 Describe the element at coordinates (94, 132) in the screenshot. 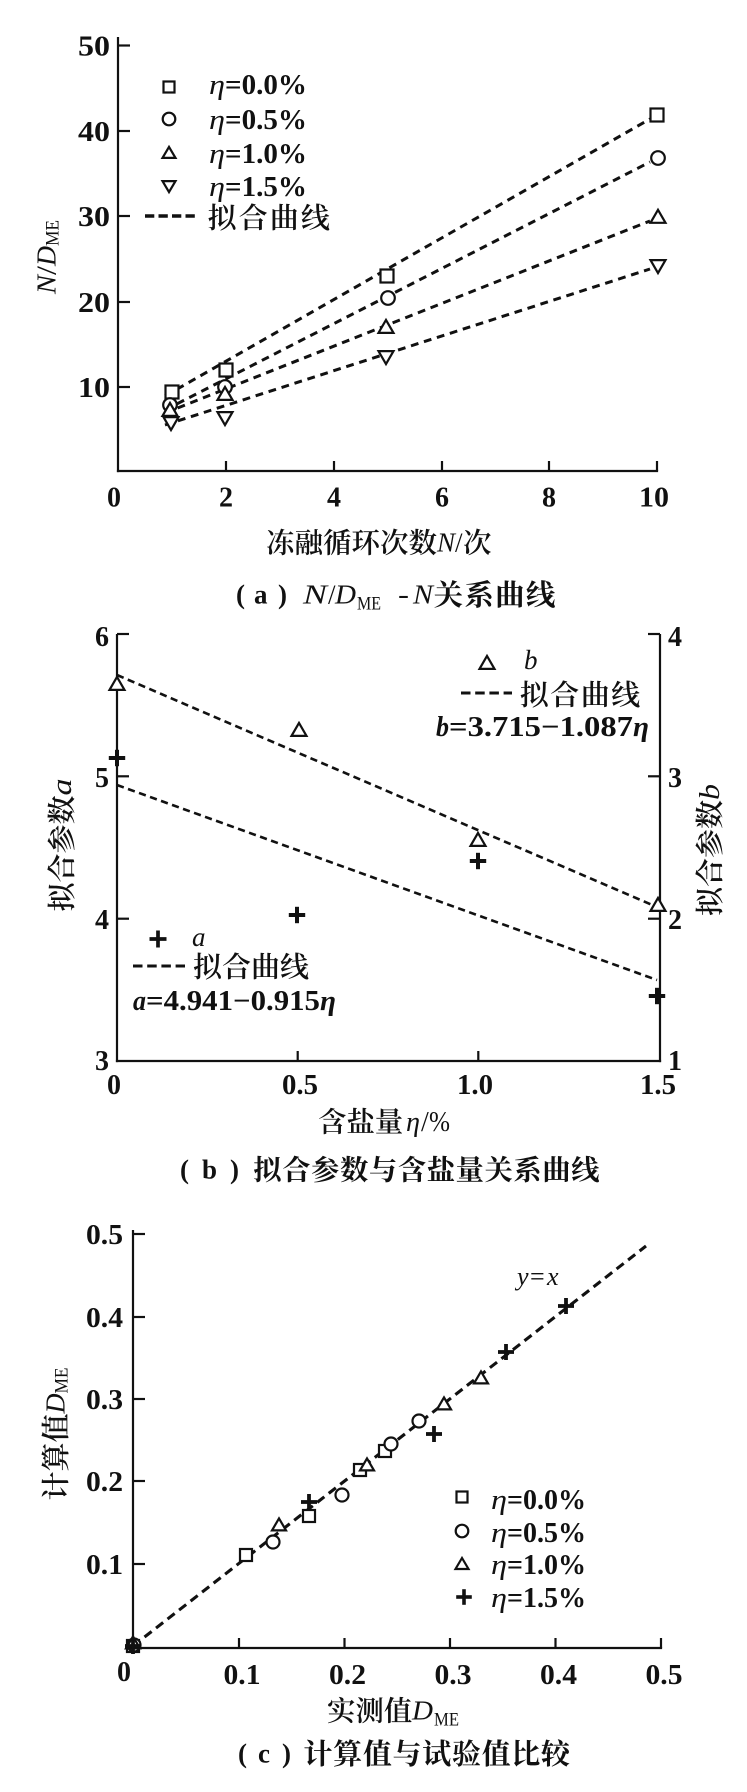

I see `svg-text: 40` at that location.